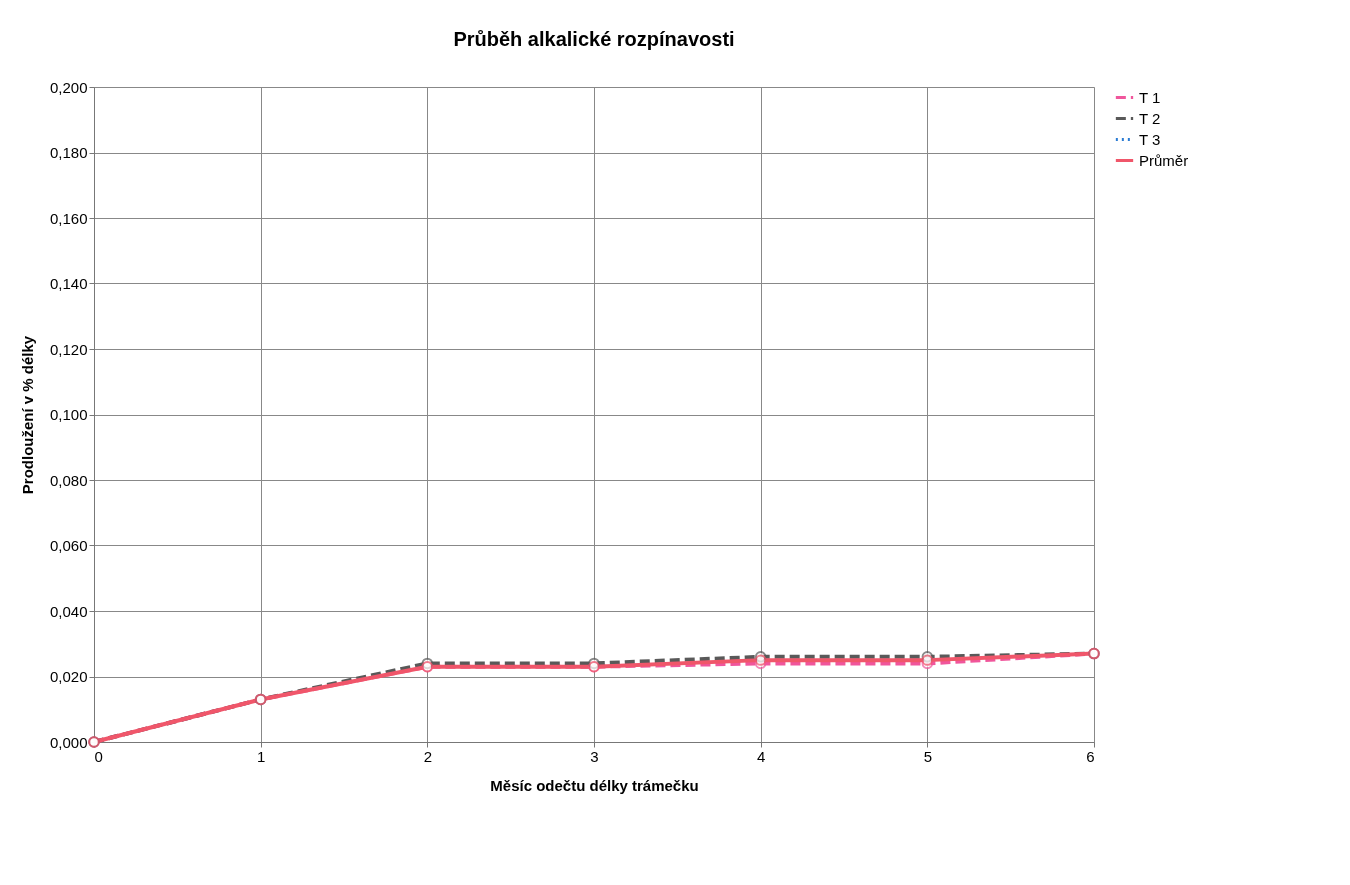 The width and height of the screenshot is (1350, 885). What do you see at coordinates (261, 756) in the screenshot?
I see `x-tick-label: 1` at bounding box center [261, 756].